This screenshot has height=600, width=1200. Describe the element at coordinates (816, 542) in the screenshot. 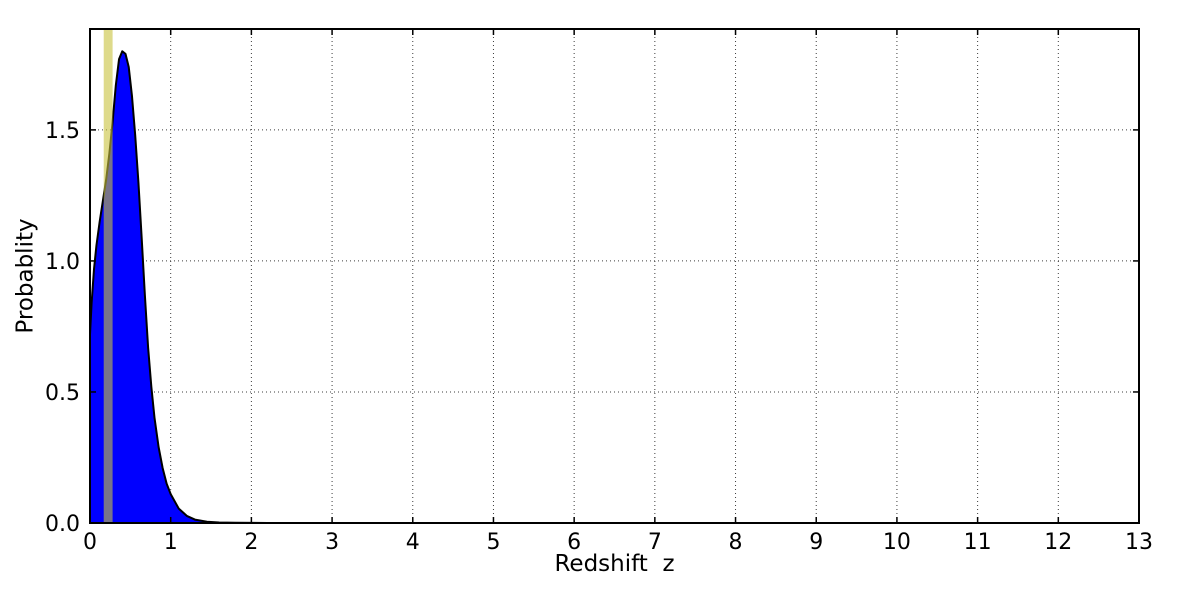

I see `x-tick-label: 9` at that location.